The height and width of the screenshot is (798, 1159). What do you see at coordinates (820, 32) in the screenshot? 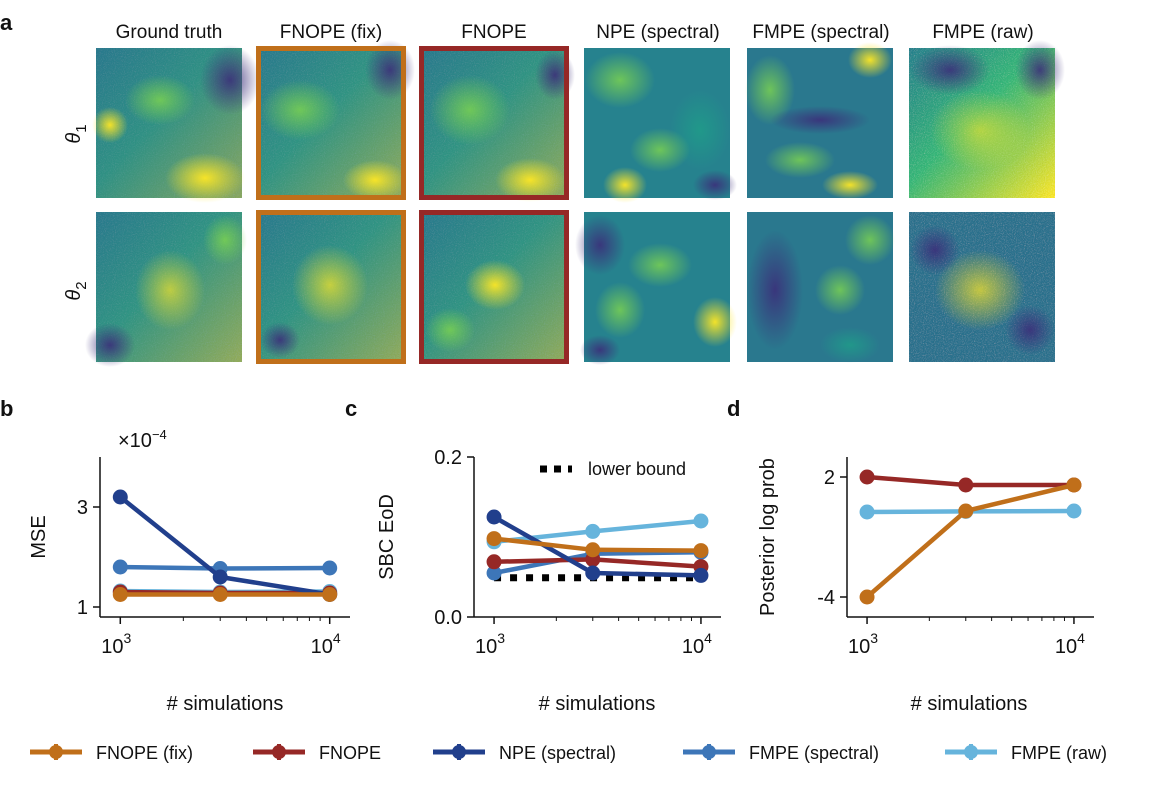
I see `column-title-fmpe-spectral: FMPE (spectral)` at bounding box center [820, 32].